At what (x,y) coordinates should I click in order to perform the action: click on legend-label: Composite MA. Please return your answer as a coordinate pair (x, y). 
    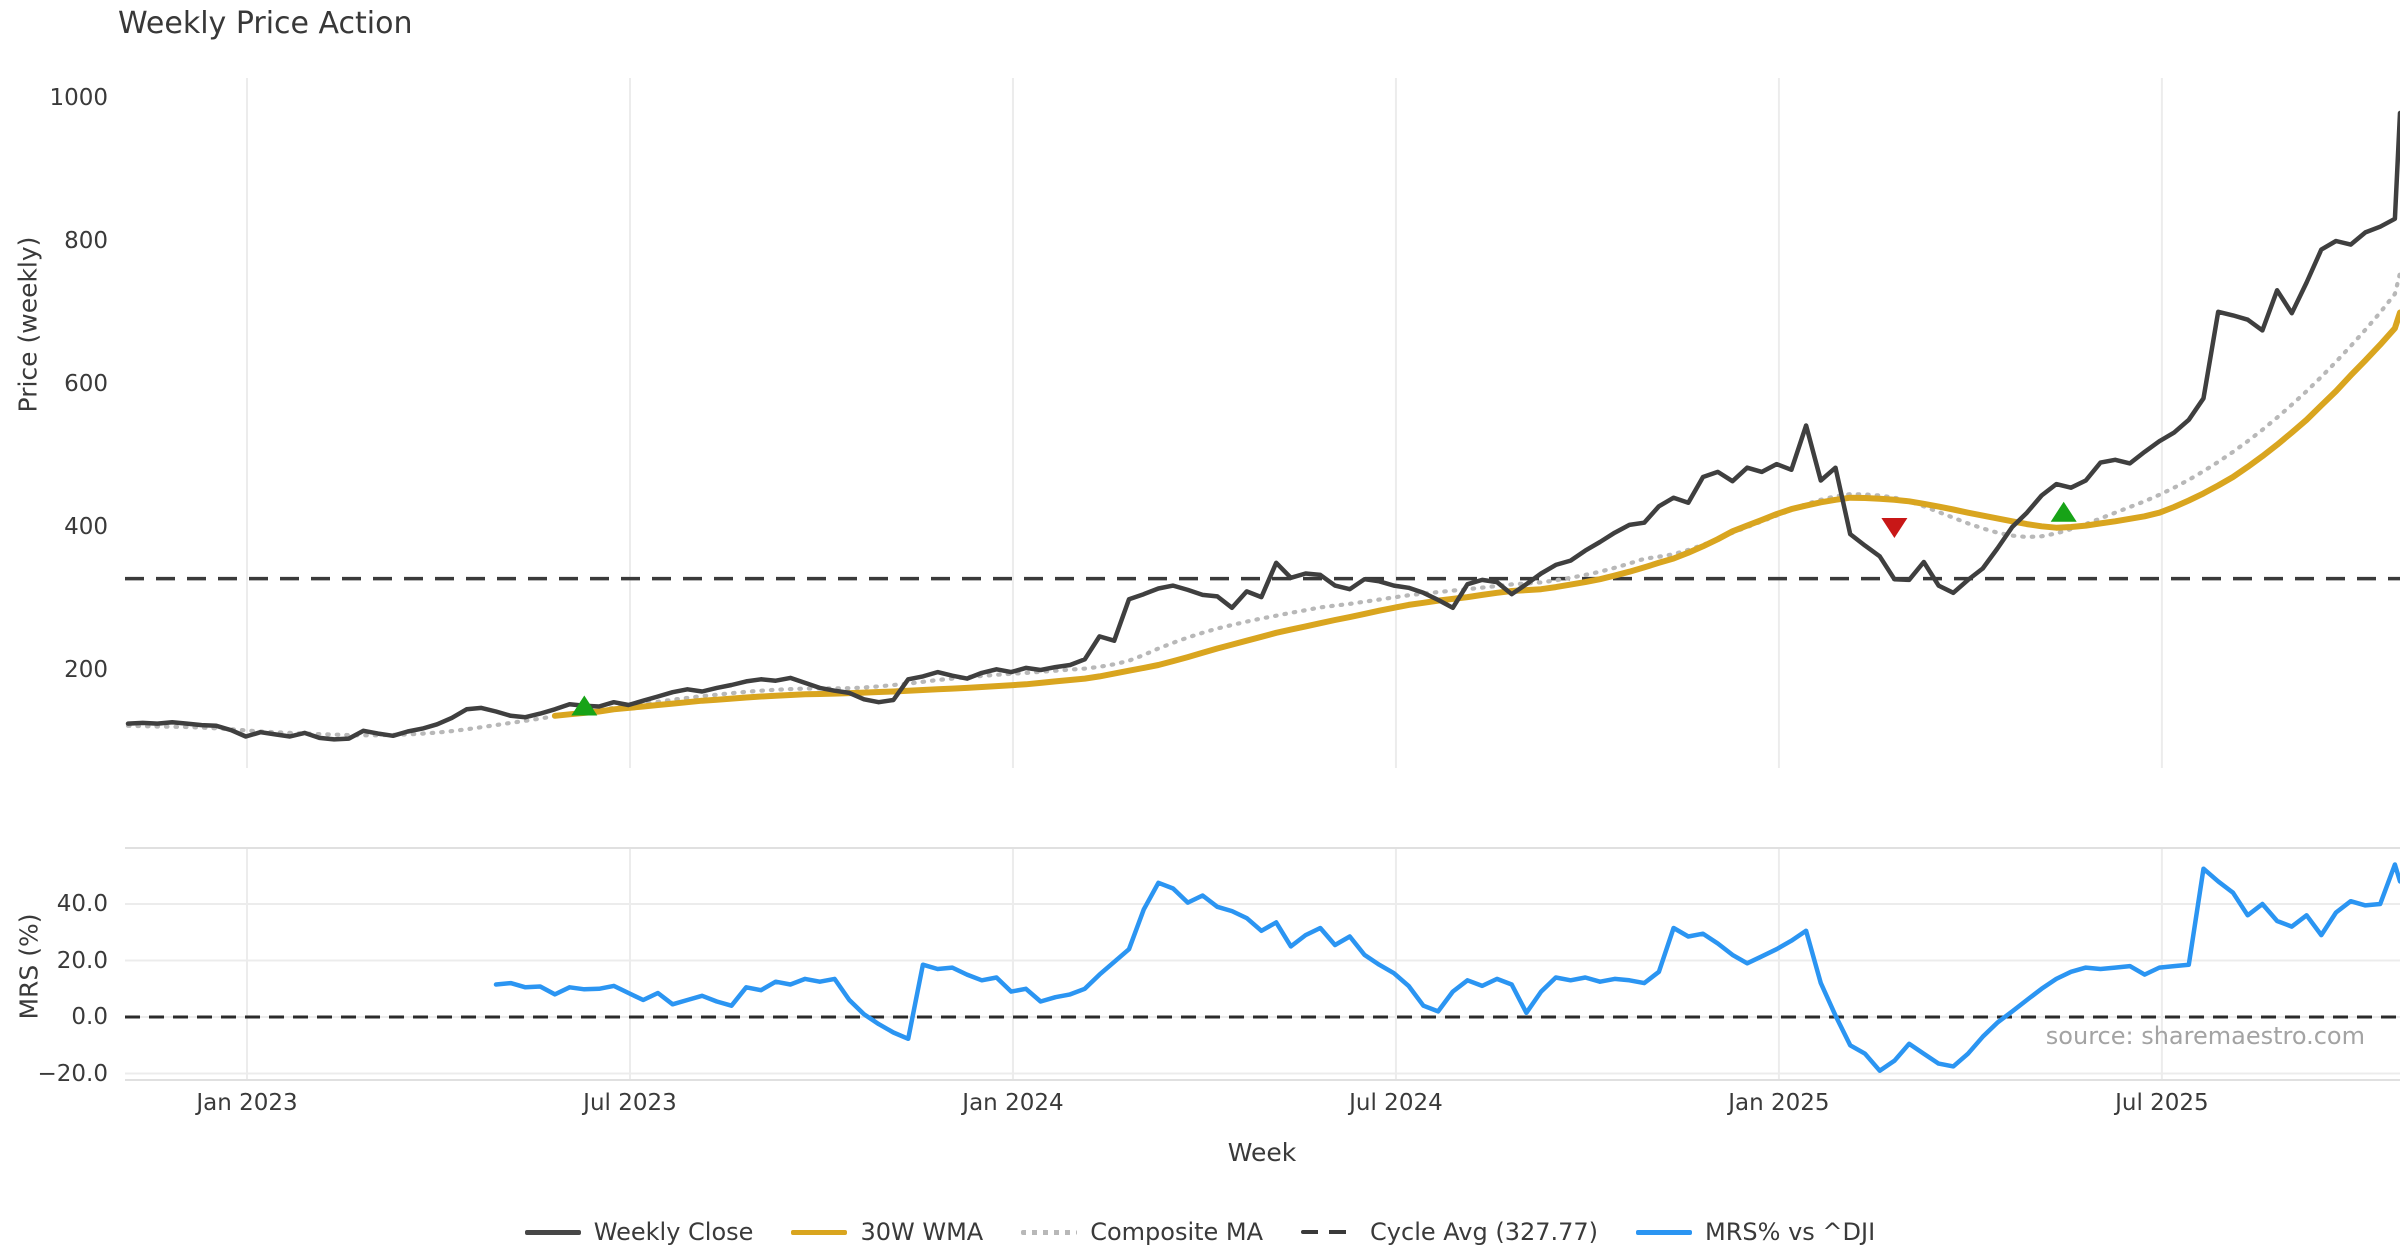
    Looking at the image, I should click on (1177, 1232).